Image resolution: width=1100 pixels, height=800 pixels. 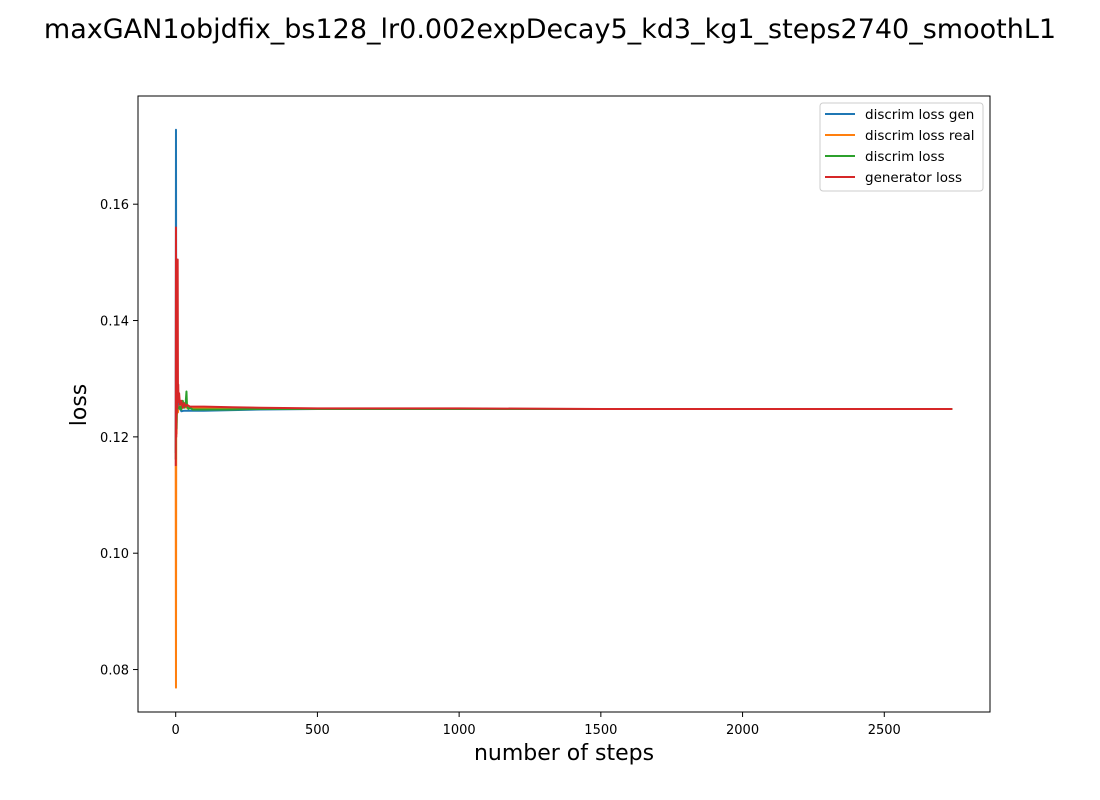 What do you see at coordinates (536, 725) in the screenshot?
I see `x-axis-ticks: 0 500 1000 1500 2000 2500` at bounding box center [536, 725].